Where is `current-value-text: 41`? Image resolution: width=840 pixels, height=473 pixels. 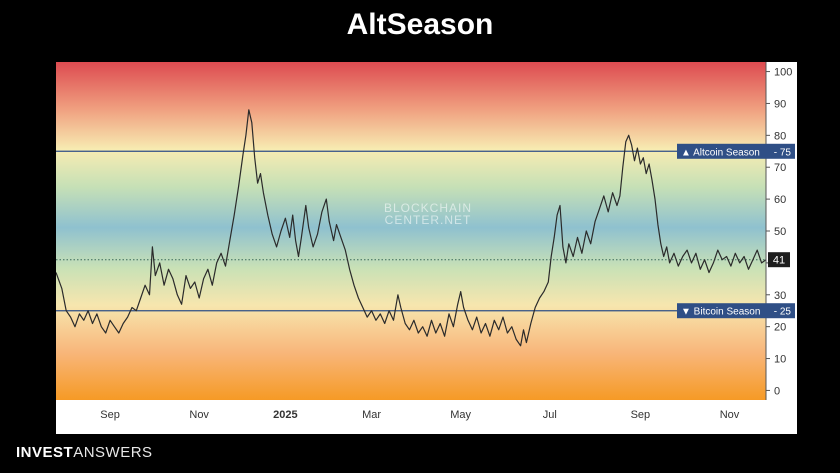
current-value-text: 41 is located at coordinates (779, 261).